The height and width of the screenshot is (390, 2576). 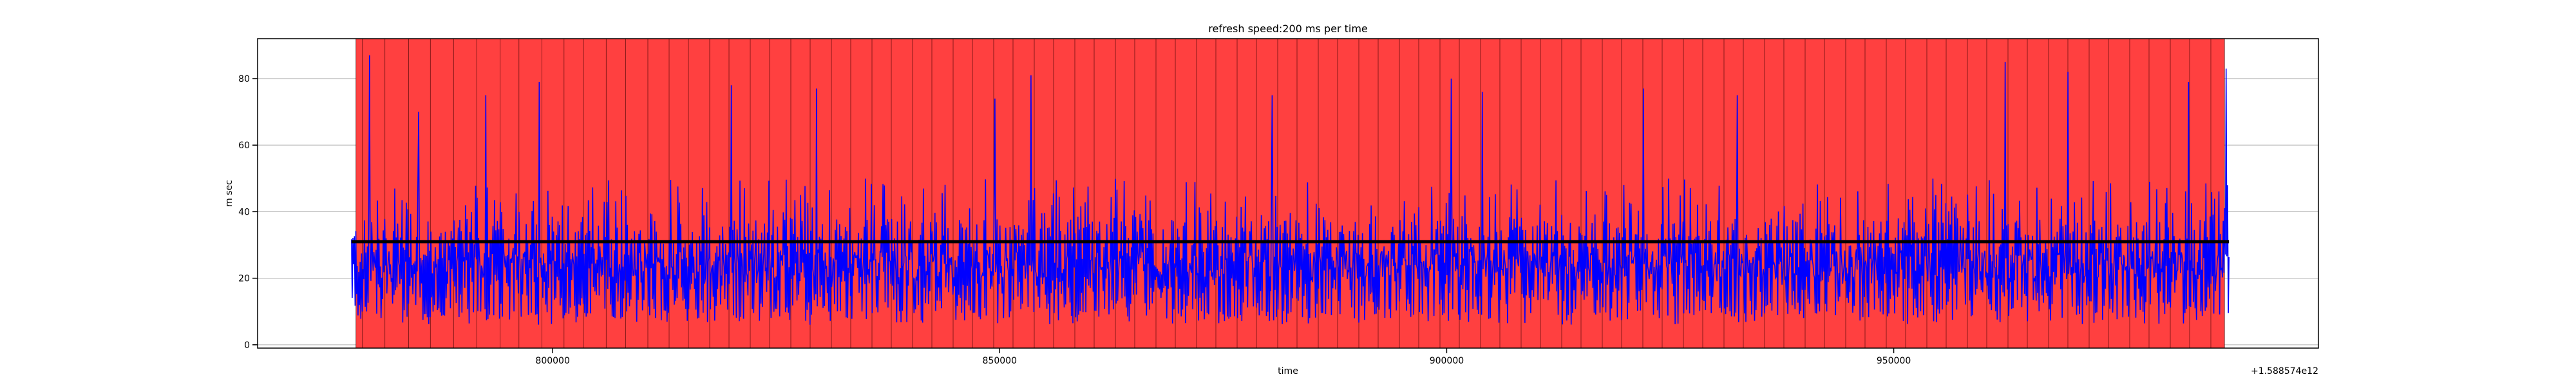 I want to click on y-tick-label: 0, so click(x=247, y=345).